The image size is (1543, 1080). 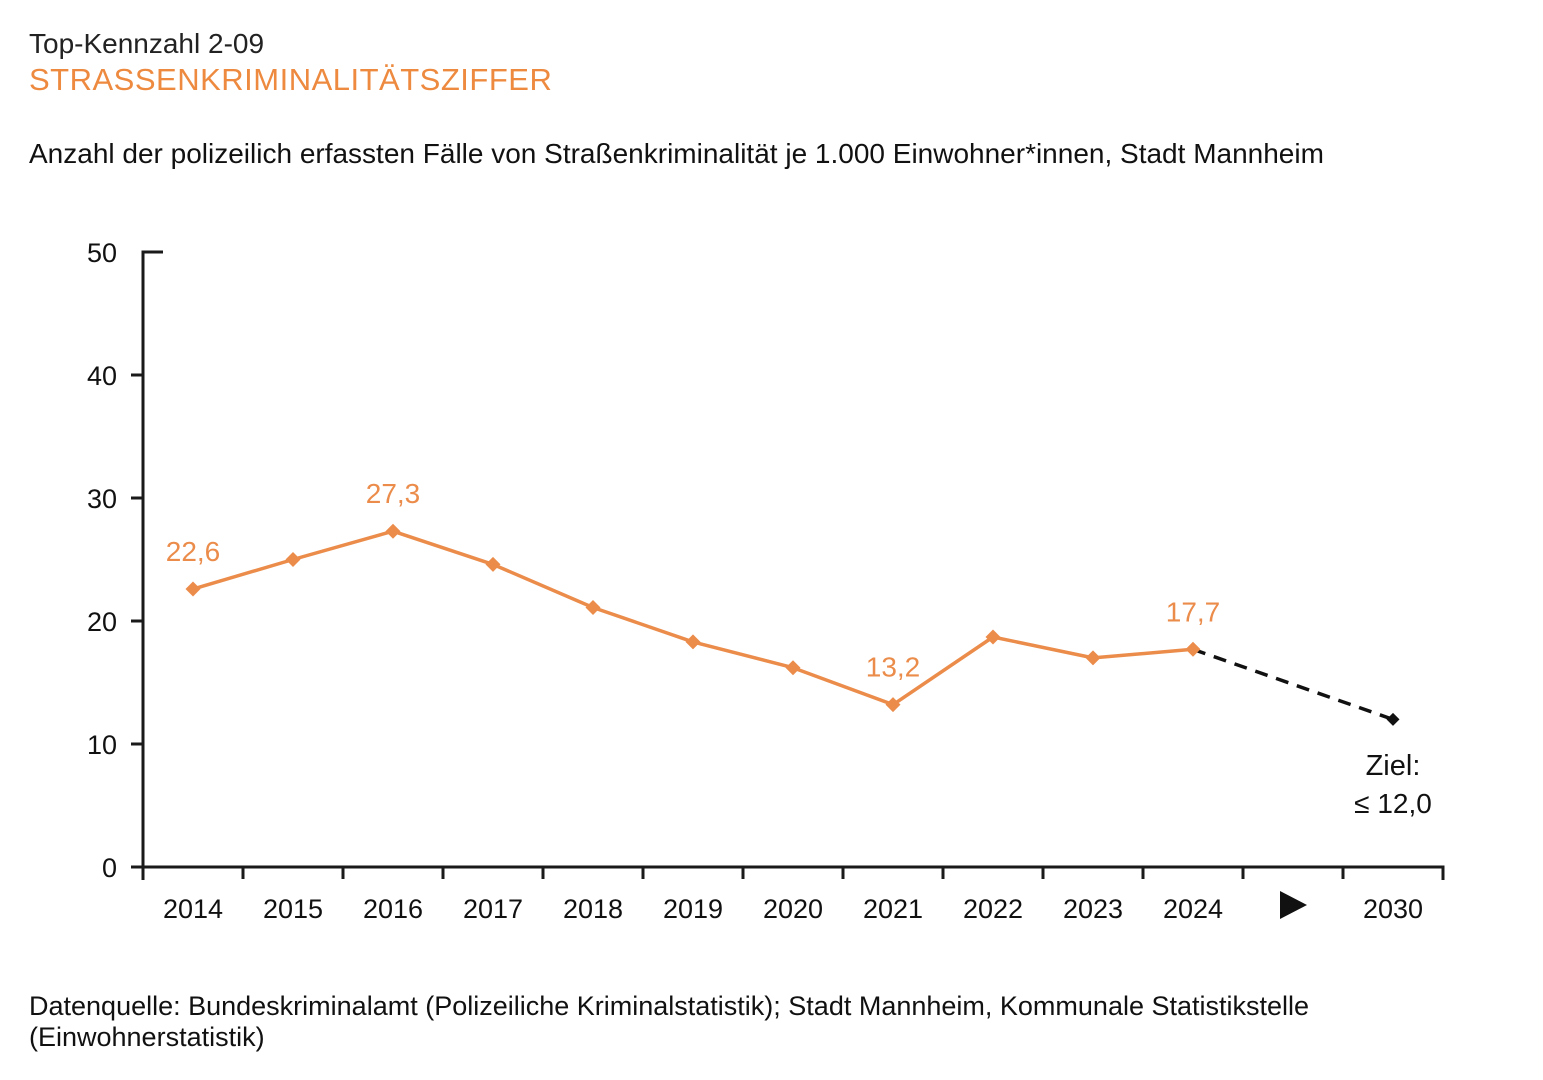 I want to click on x-tick-label-2022: 2022, so click(x=993, y=909).